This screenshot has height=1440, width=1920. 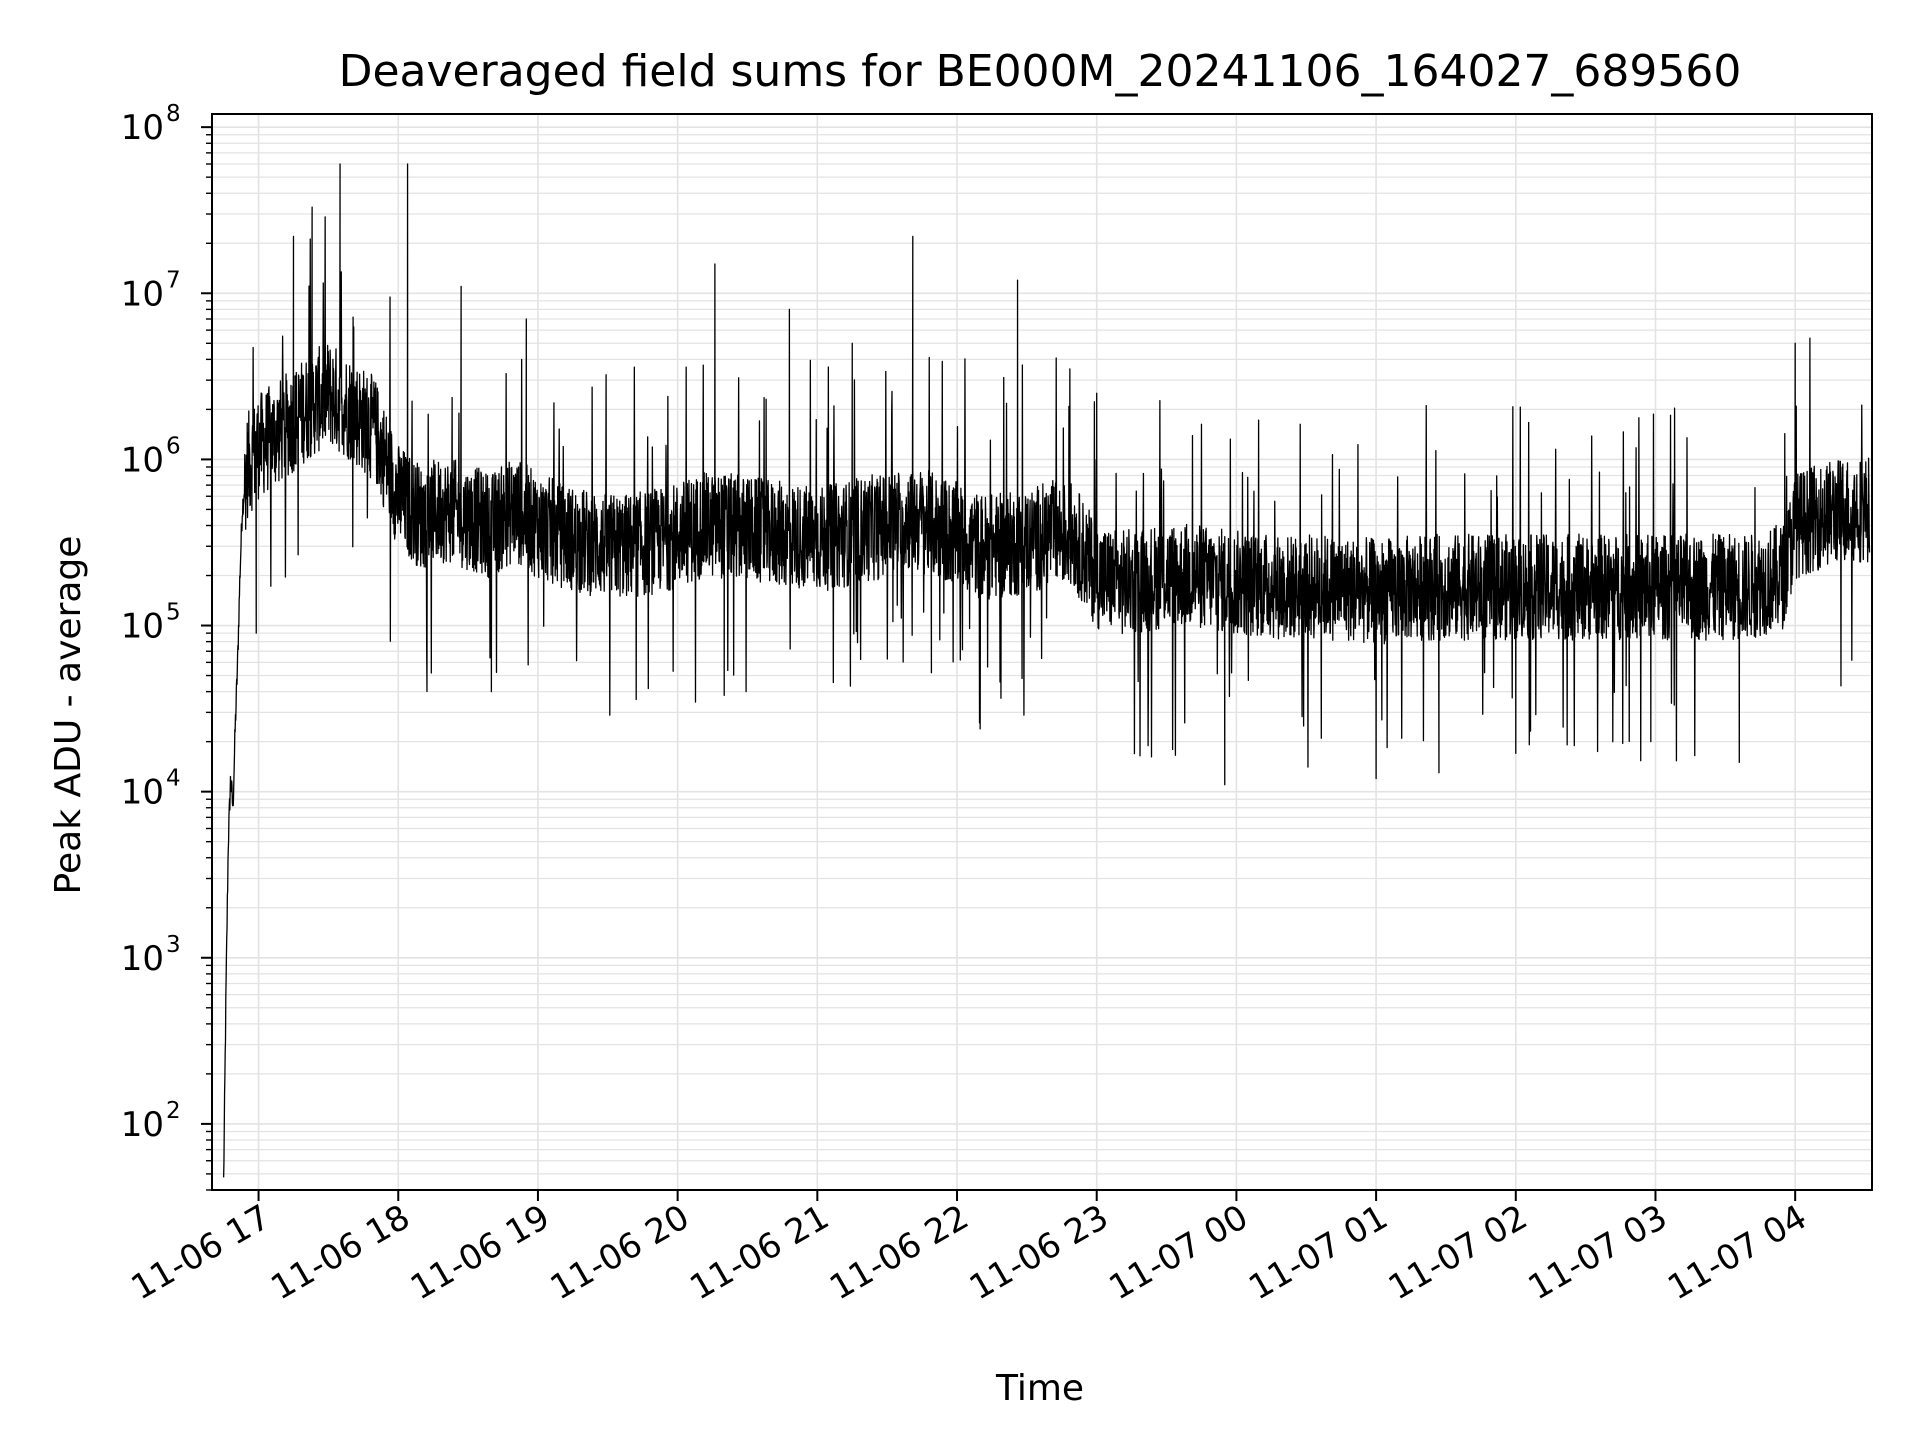 I want to click on y-tick-exponent: 8, so click(x=173, y=114).